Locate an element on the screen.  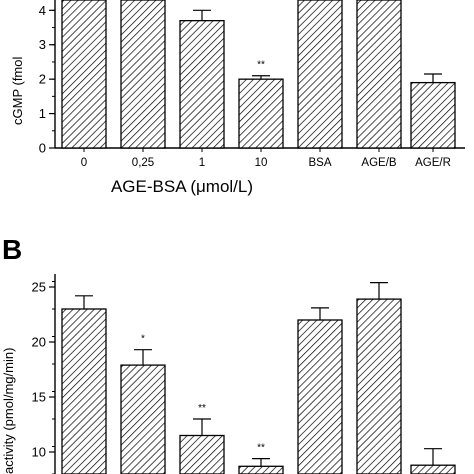
y-tick-label: 10 is located at coordinates (39, 452).